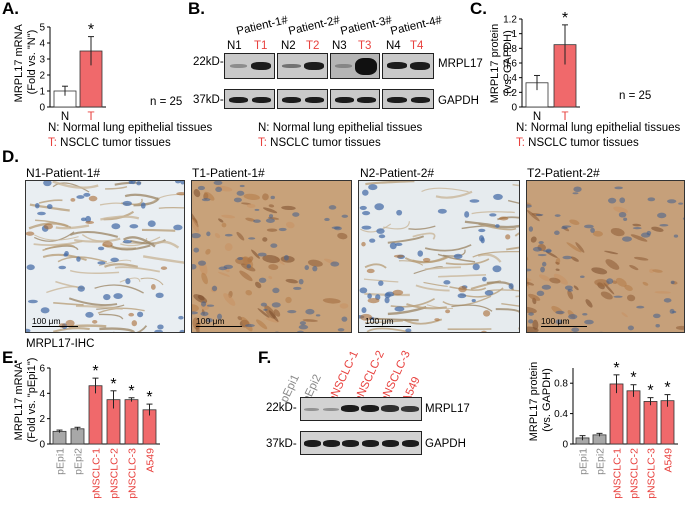  What do you see at coordinates (416, 26) in the screenshot?
I see `patient-label: Patient-4#` at bounding box center [416, 26].